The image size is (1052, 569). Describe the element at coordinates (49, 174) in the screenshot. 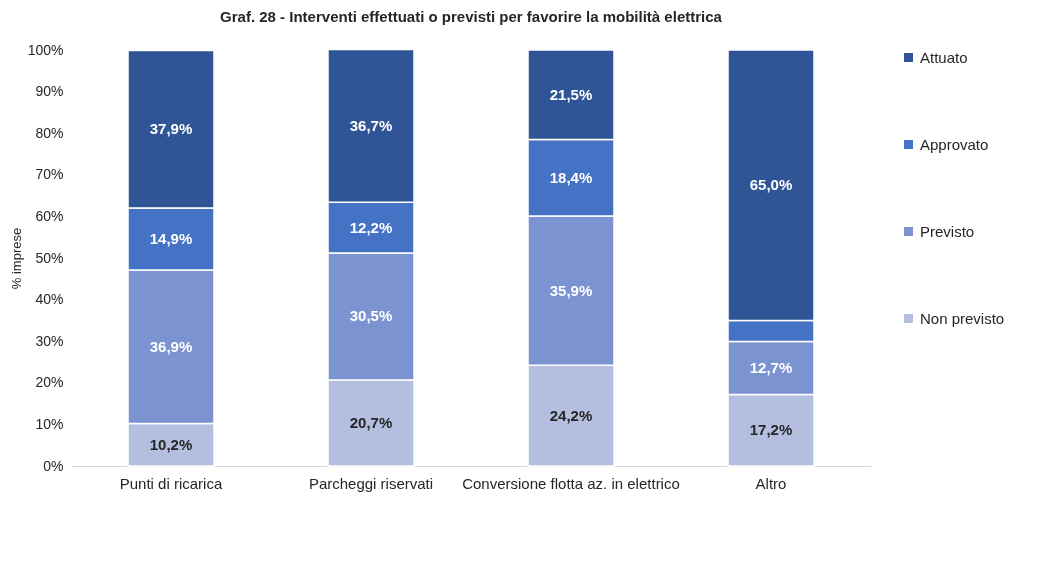

I see `y-tick-label: 70%` at that location.